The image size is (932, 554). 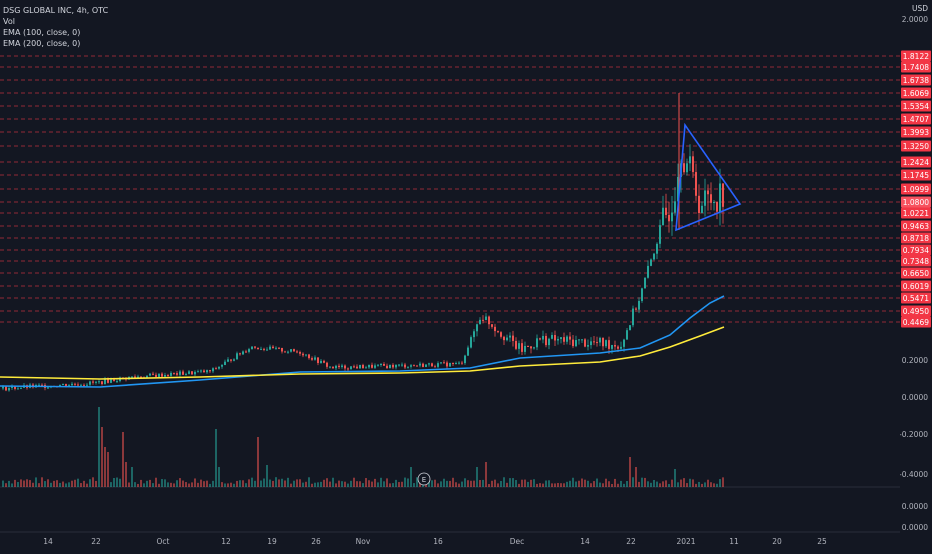 I want to click on earnings-marker, so click(x=424, y=479).